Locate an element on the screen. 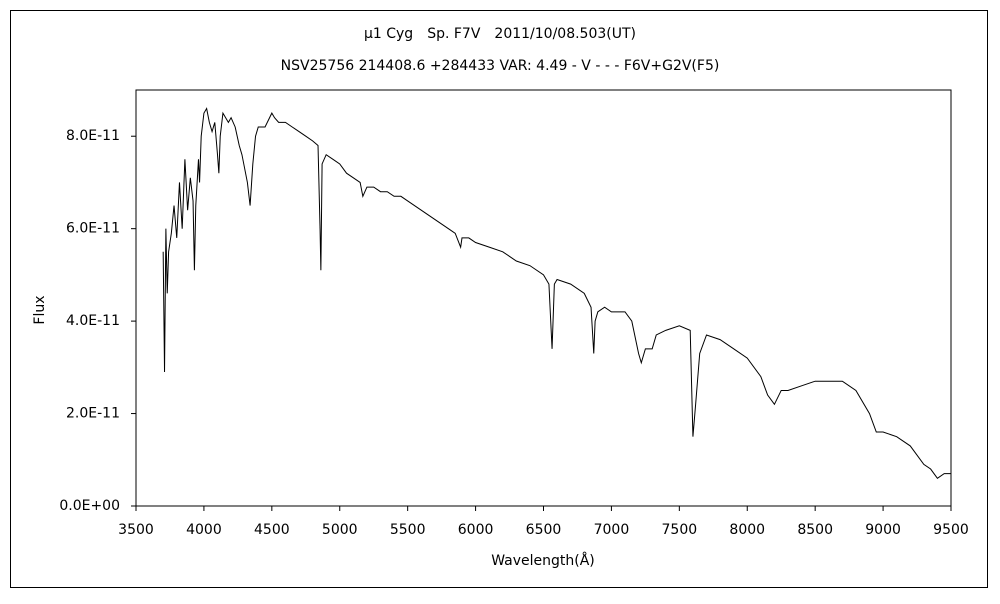  y-tick-label: 6.0E-11 is located at coordinates (93, 229).